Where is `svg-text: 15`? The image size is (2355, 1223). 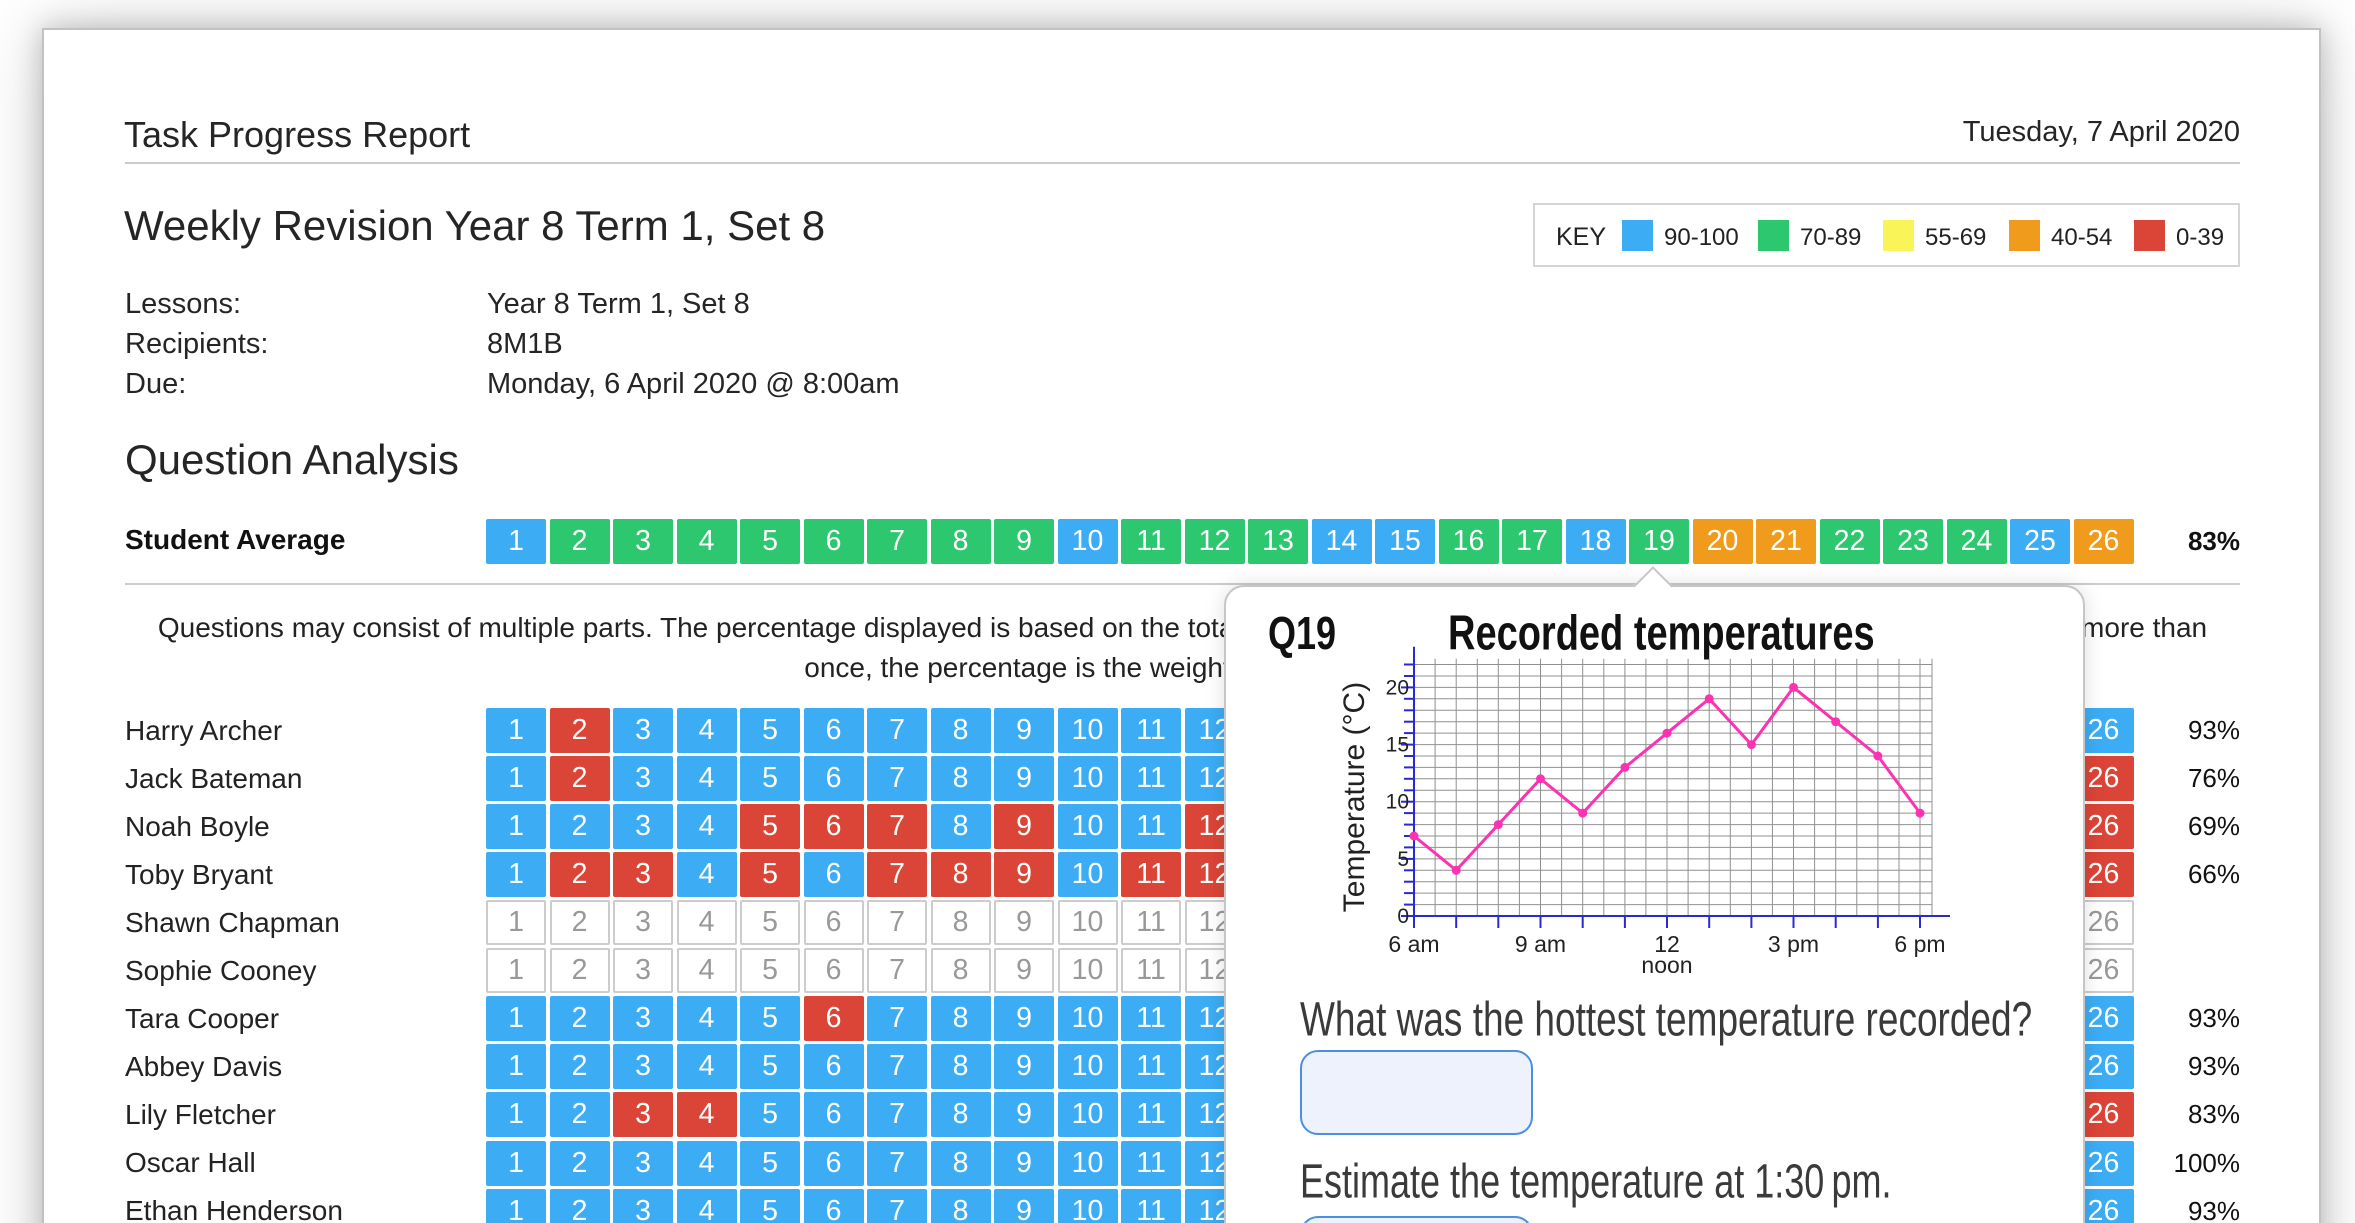
svg-text: 15 is located at coordinates (1397, 745).